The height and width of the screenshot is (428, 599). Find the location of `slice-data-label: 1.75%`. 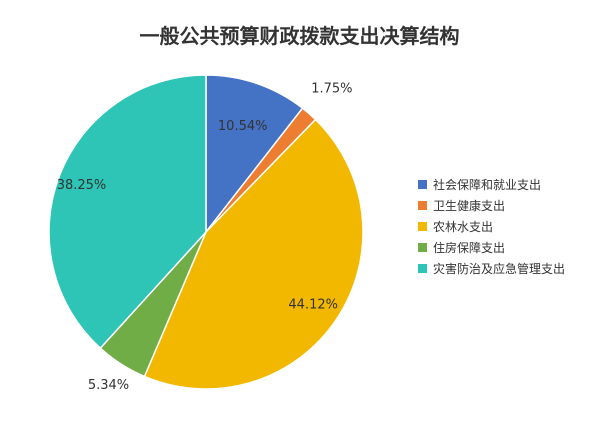

slice-data-label: 1.75% is located at coordinates (331, 89).